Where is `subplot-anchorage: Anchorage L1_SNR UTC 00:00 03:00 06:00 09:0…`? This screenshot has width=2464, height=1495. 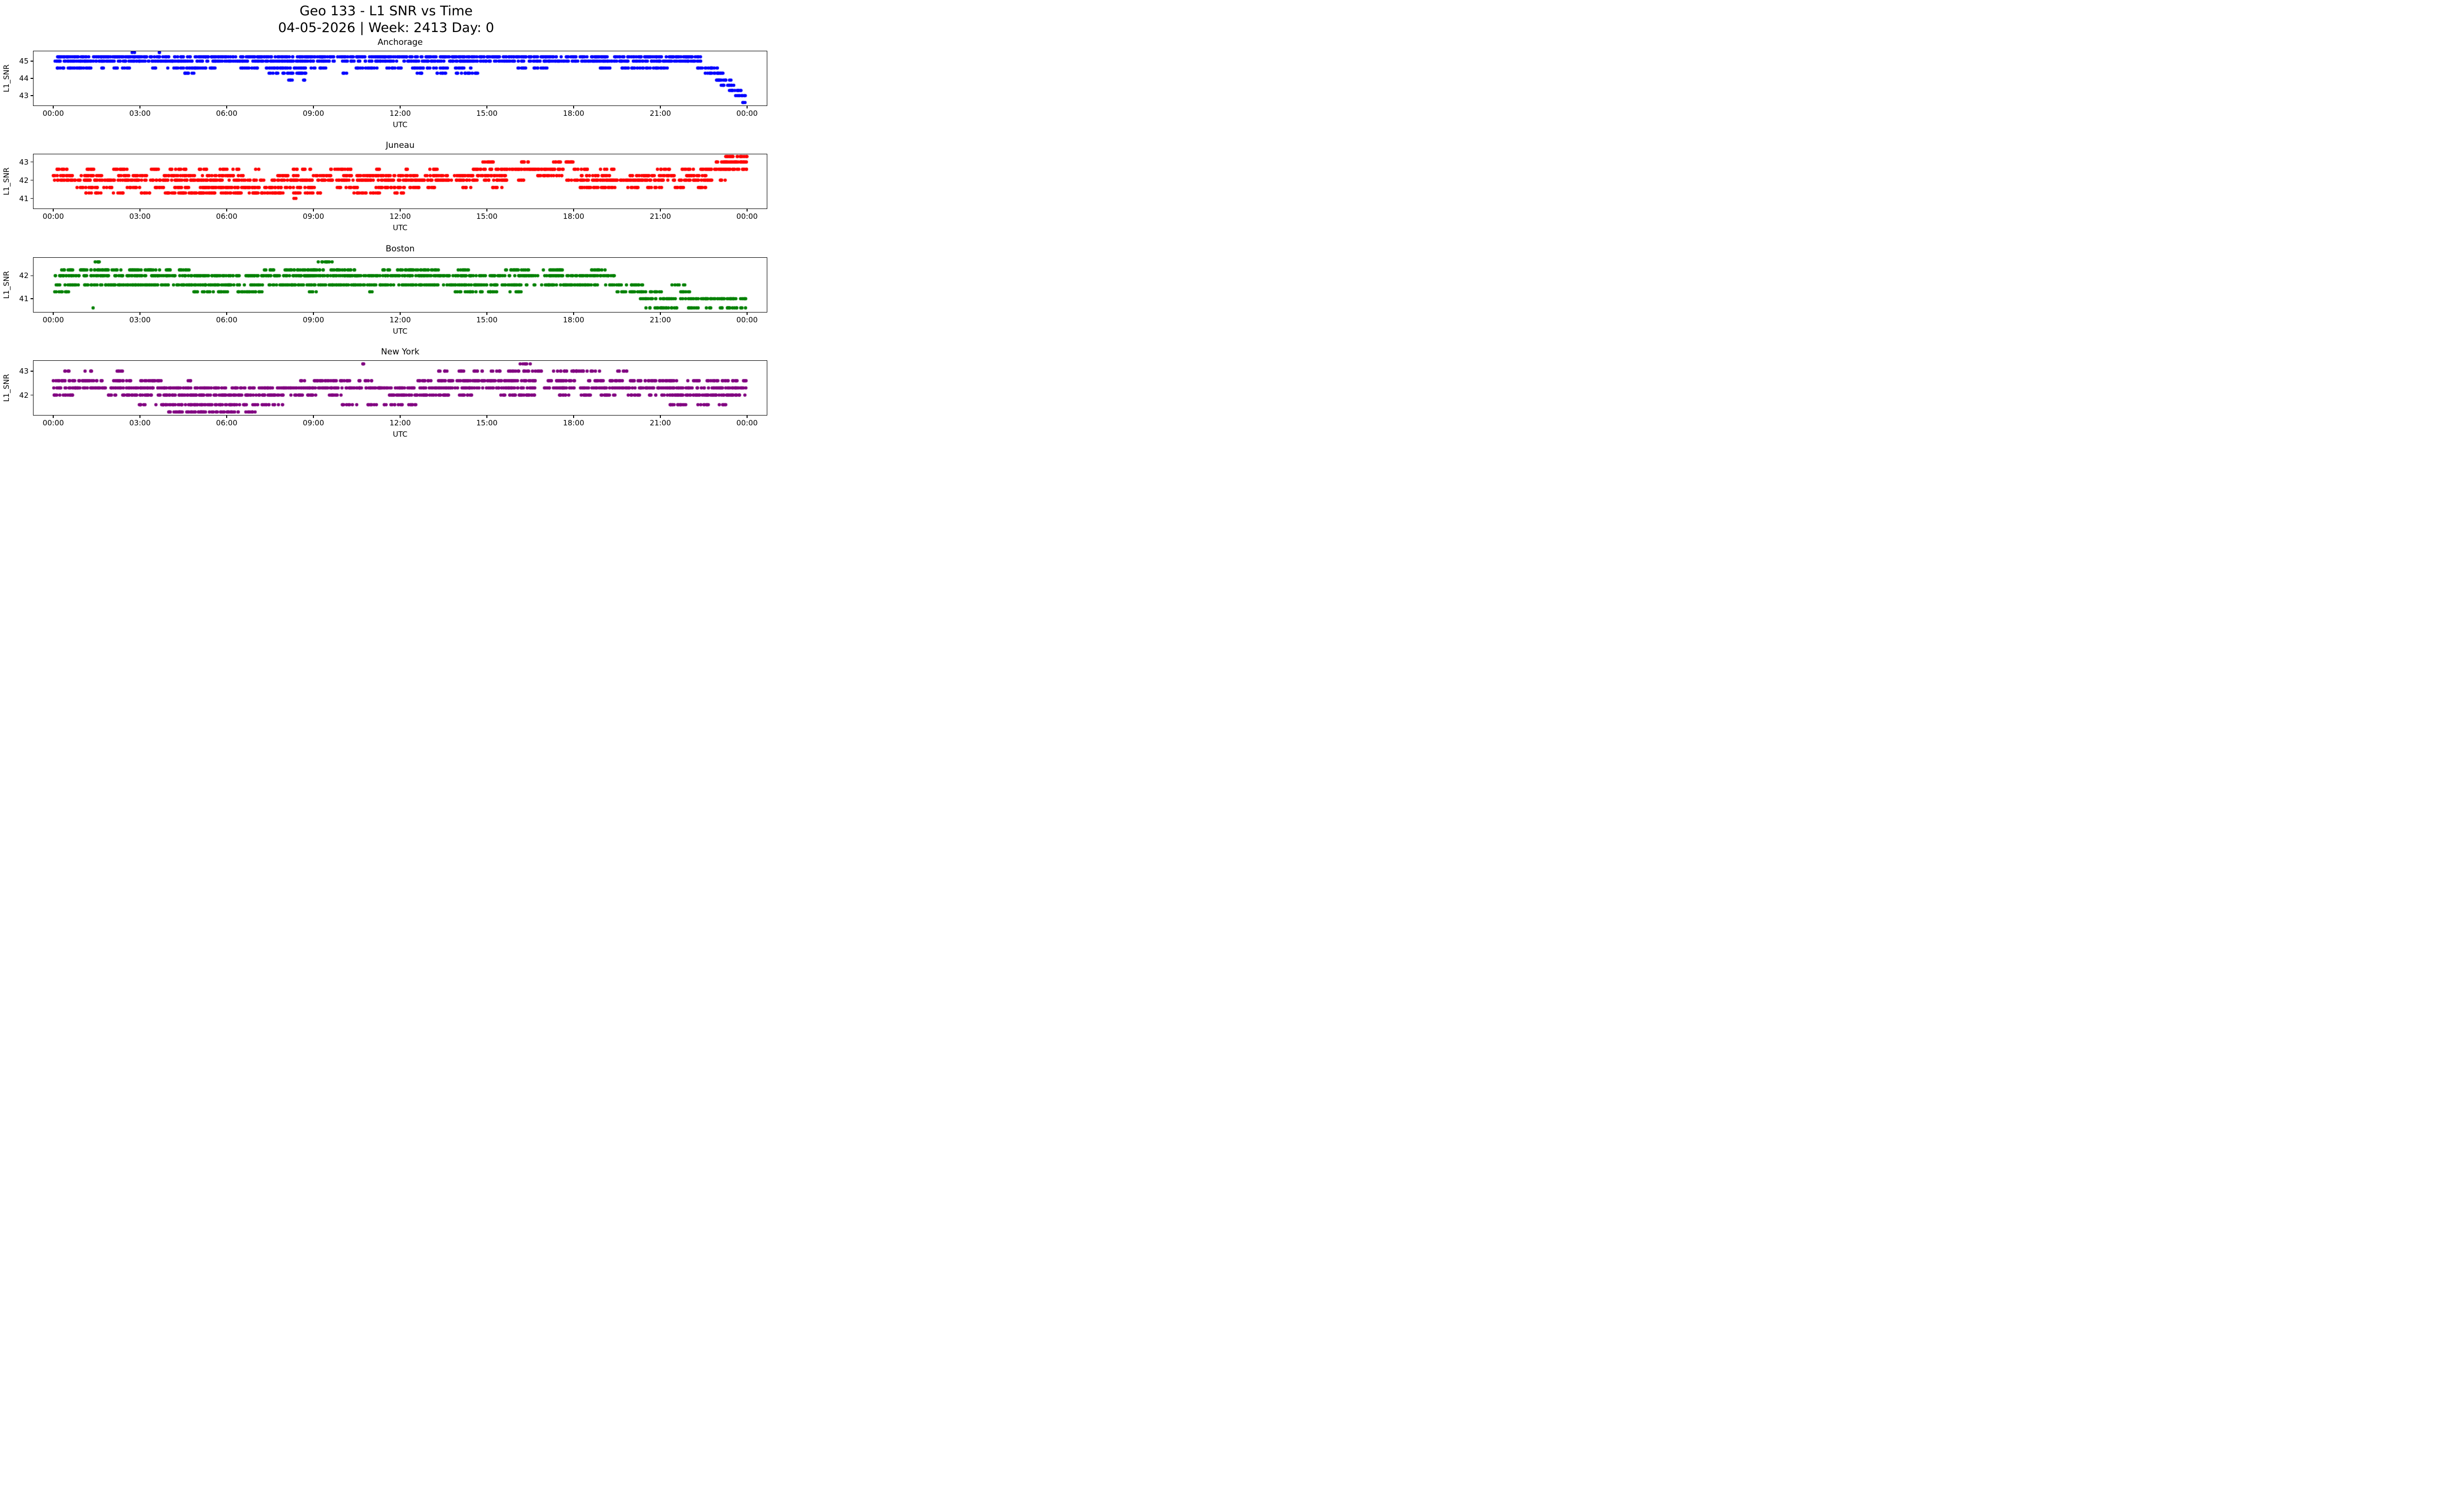 subplot-anchorage: Anchorage L1_SNR UTC 00:00 03:00 06:00 09:0… is located at coordinates (384, 83).